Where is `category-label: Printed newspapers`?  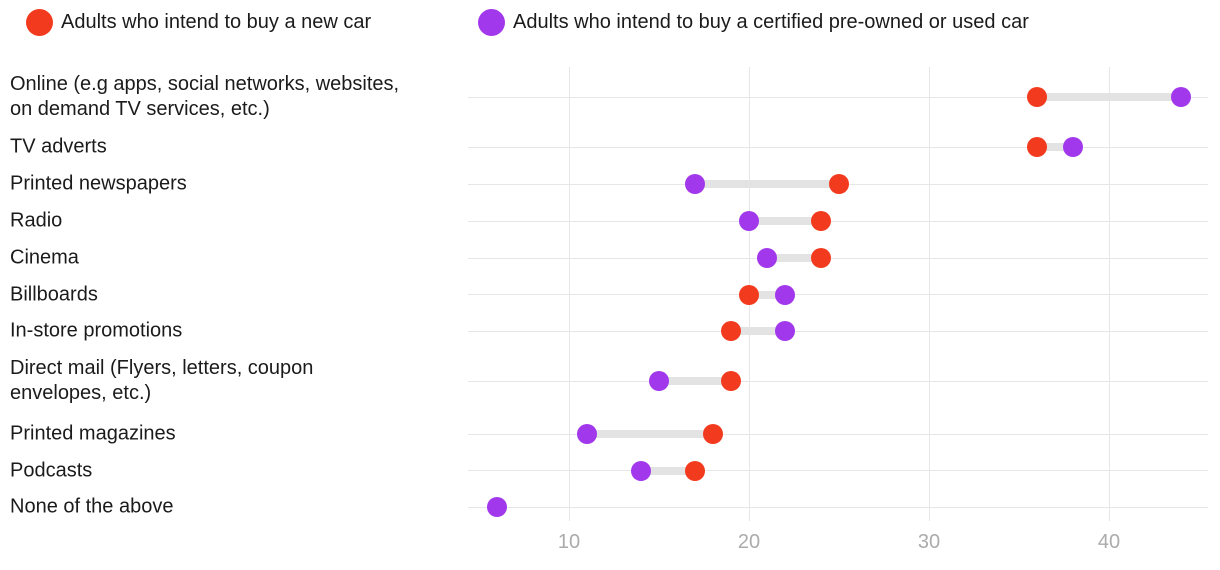
category-label: Printed newspapers is located at coordinates (98, 183).